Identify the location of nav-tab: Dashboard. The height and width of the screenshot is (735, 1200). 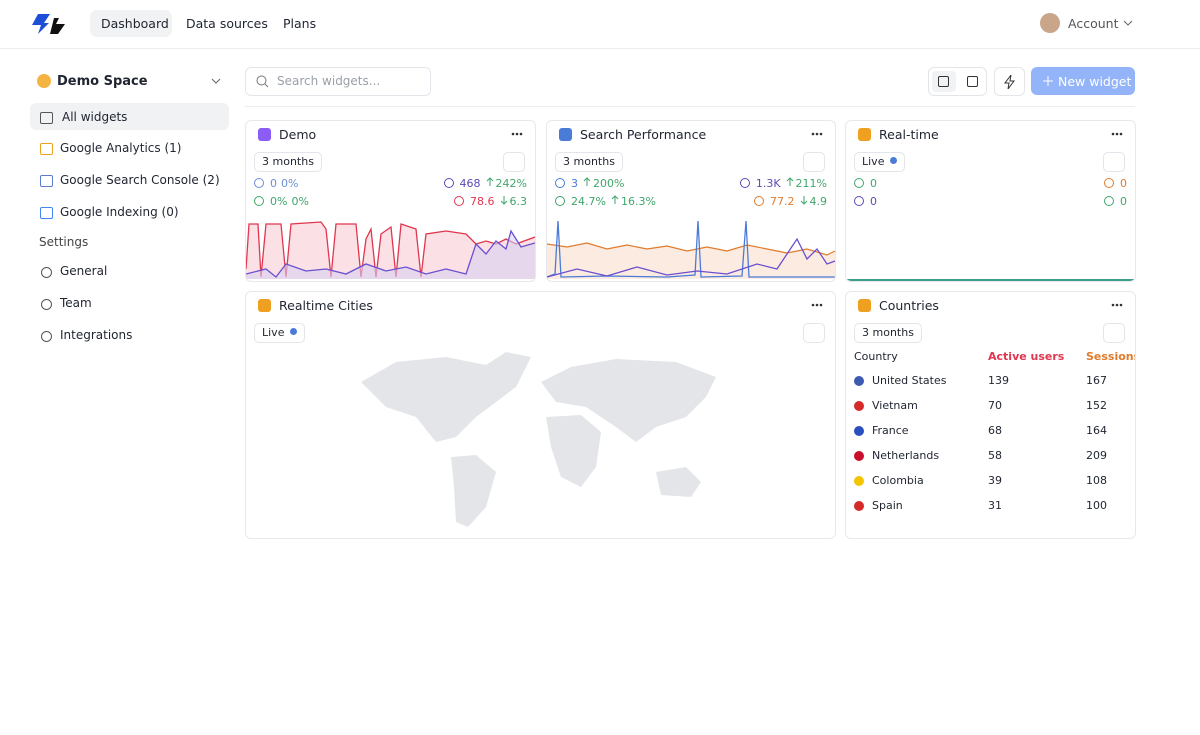
(135, 23).